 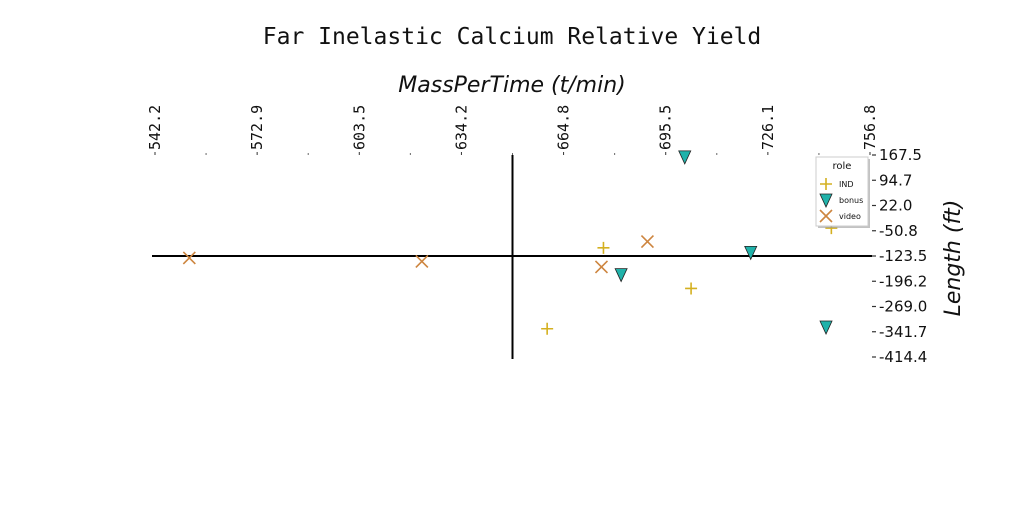 What do you see at coordinates (850, 216) in the screenshot?
I see `legend-label-video: video` at bounding box center [850, 216].